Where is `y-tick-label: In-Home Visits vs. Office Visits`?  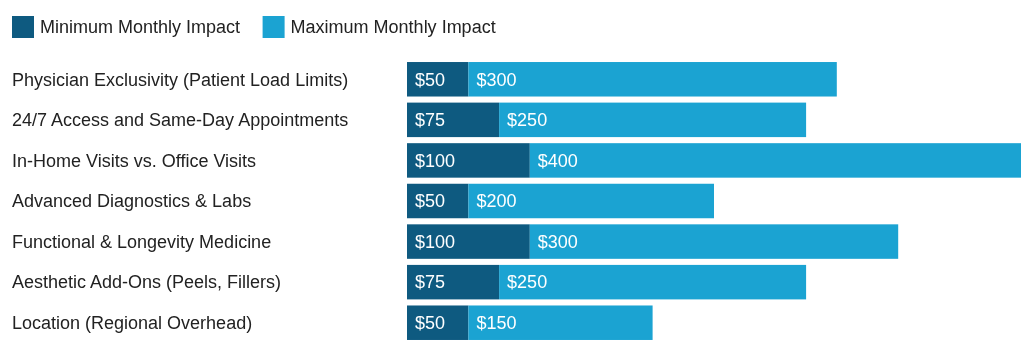
y-tick-label: In-Home Visits vs. Office Visits is located at coordinates (134, 160).